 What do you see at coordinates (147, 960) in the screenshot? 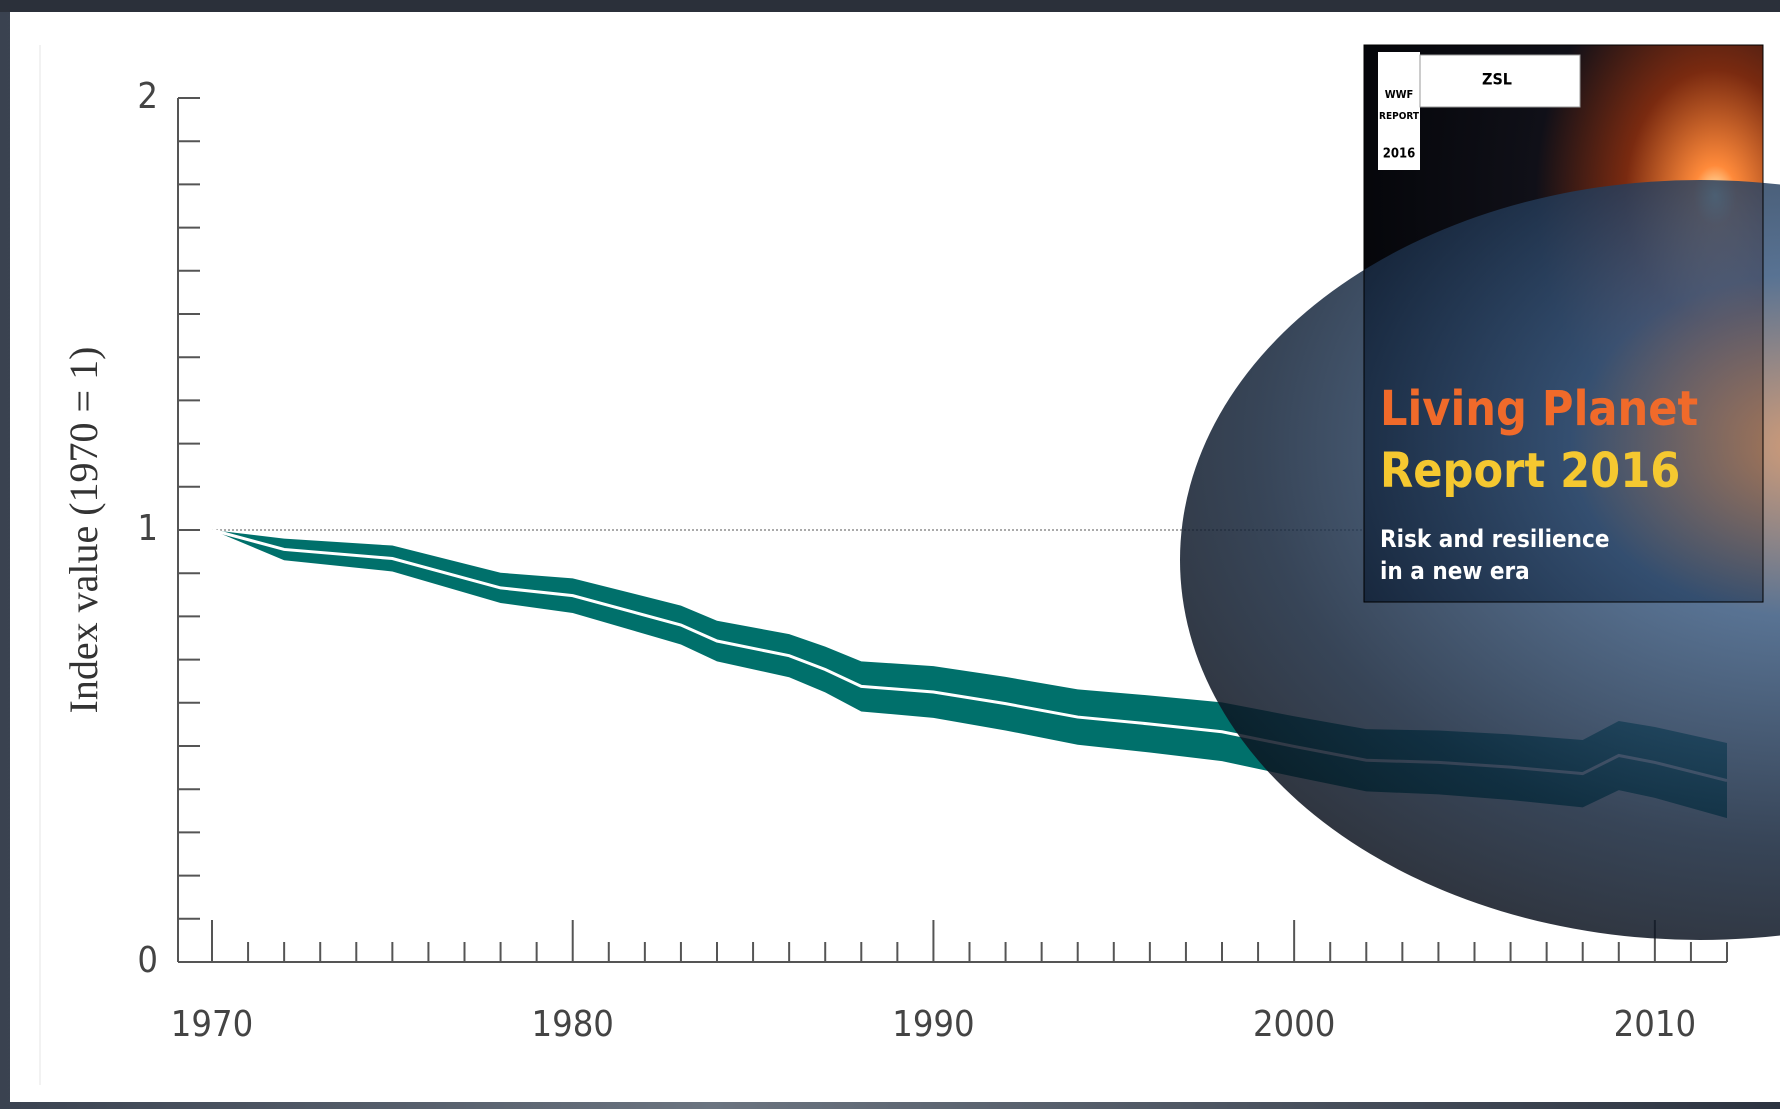
I see `y-tick-label: 0` at bounding box center [147, 960].